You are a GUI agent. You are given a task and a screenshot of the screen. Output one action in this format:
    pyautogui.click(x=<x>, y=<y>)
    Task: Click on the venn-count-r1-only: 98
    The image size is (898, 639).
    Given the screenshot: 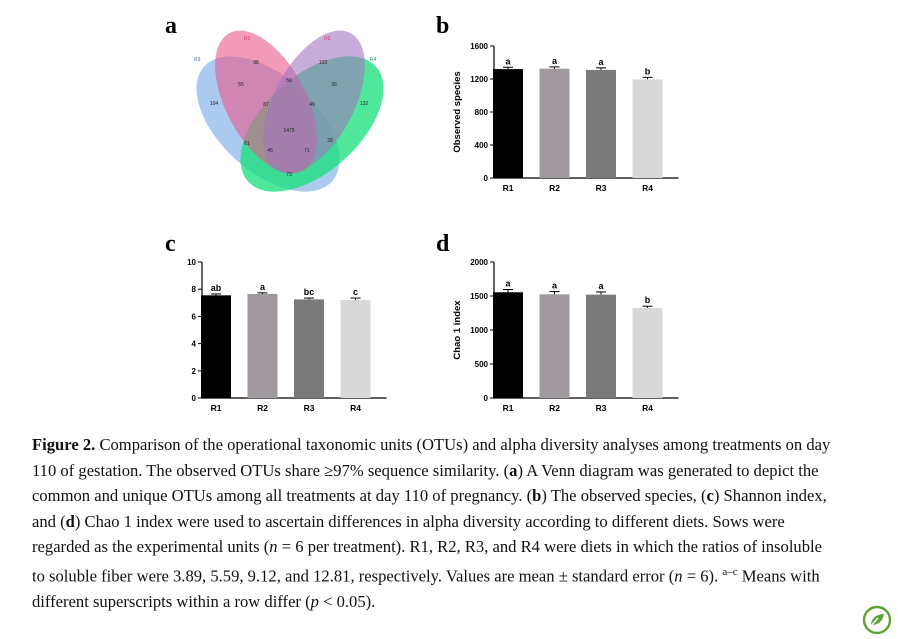 What is the action you would take?
    pyautogui.click(x=256, y=63)
    